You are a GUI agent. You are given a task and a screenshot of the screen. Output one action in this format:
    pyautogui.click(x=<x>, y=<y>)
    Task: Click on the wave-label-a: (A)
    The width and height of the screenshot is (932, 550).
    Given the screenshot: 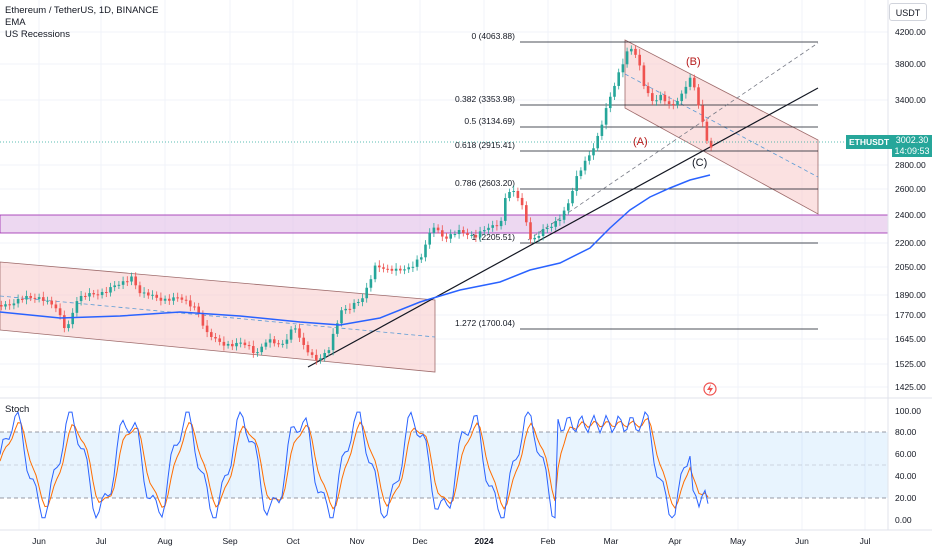 What is the action you would take?
    pyautogui.click(x=640, y=142)
    